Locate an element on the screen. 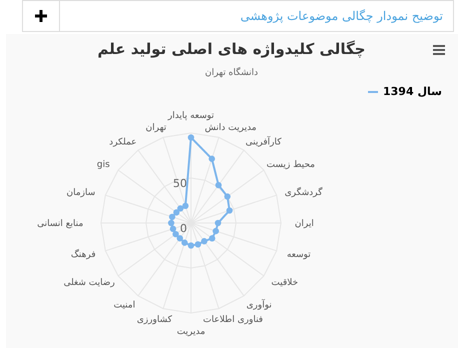  spoke-label: تهران is located at coordinates (156, 128).